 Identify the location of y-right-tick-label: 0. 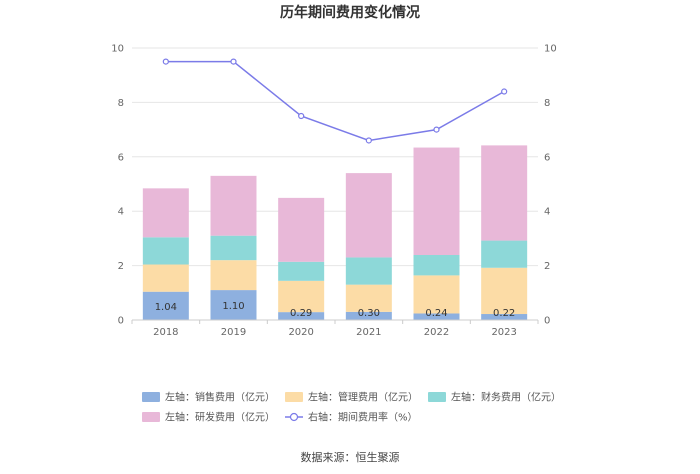
(547, 321).